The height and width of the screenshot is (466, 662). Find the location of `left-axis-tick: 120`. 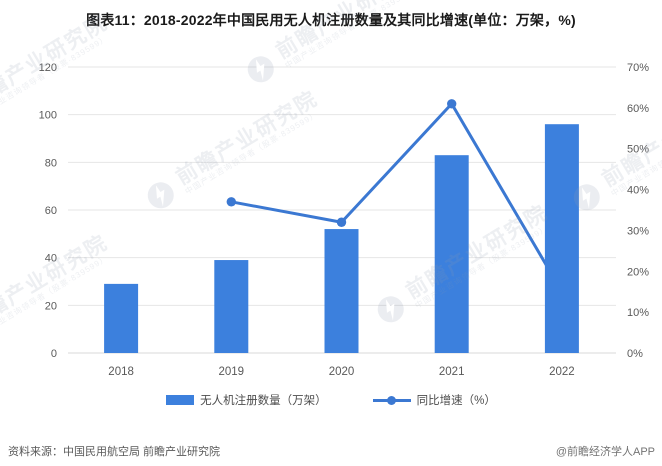

left-axis-tick: 120 is located at coordinates (48, 68).